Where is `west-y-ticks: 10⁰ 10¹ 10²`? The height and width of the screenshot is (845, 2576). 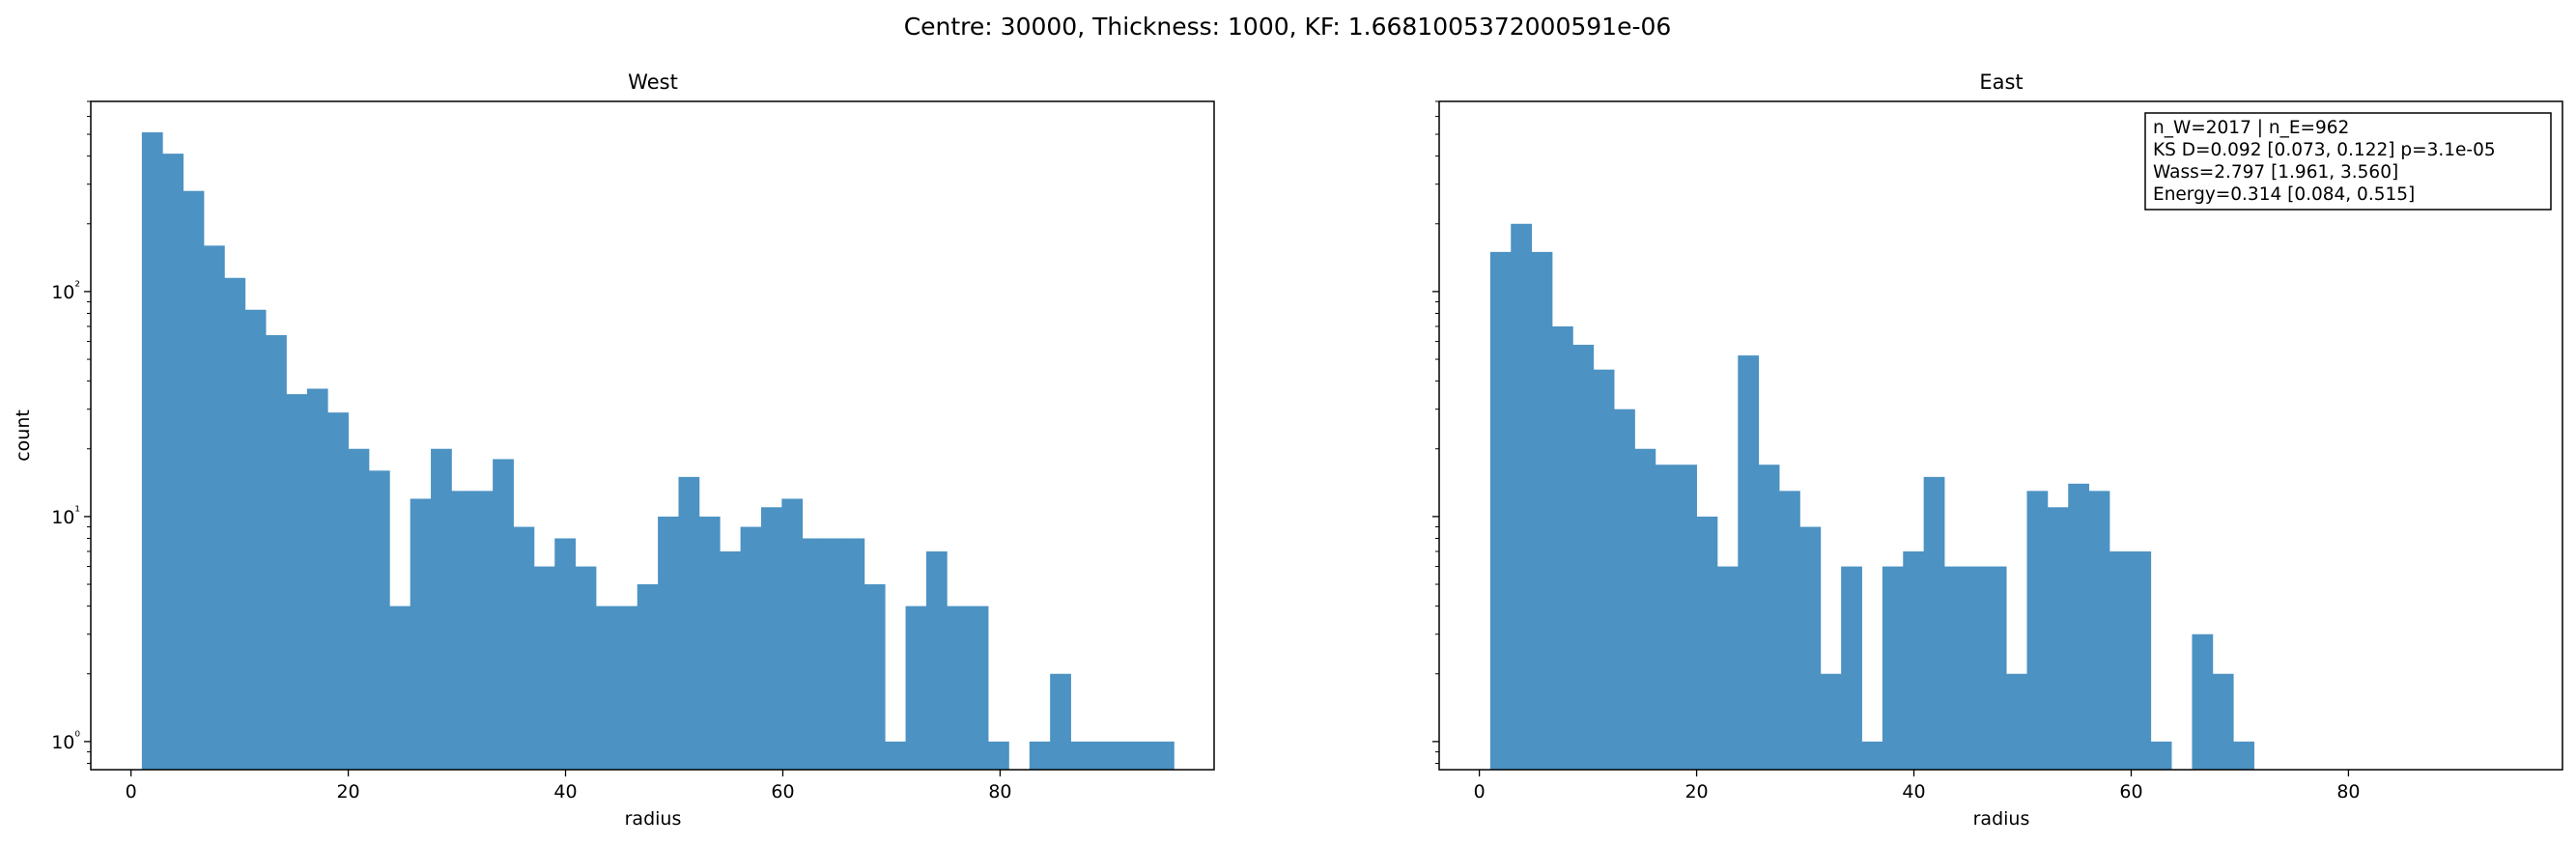 west-y-ticks: 10⁰ 10¹ 10² is located at coordinates (71, 432).